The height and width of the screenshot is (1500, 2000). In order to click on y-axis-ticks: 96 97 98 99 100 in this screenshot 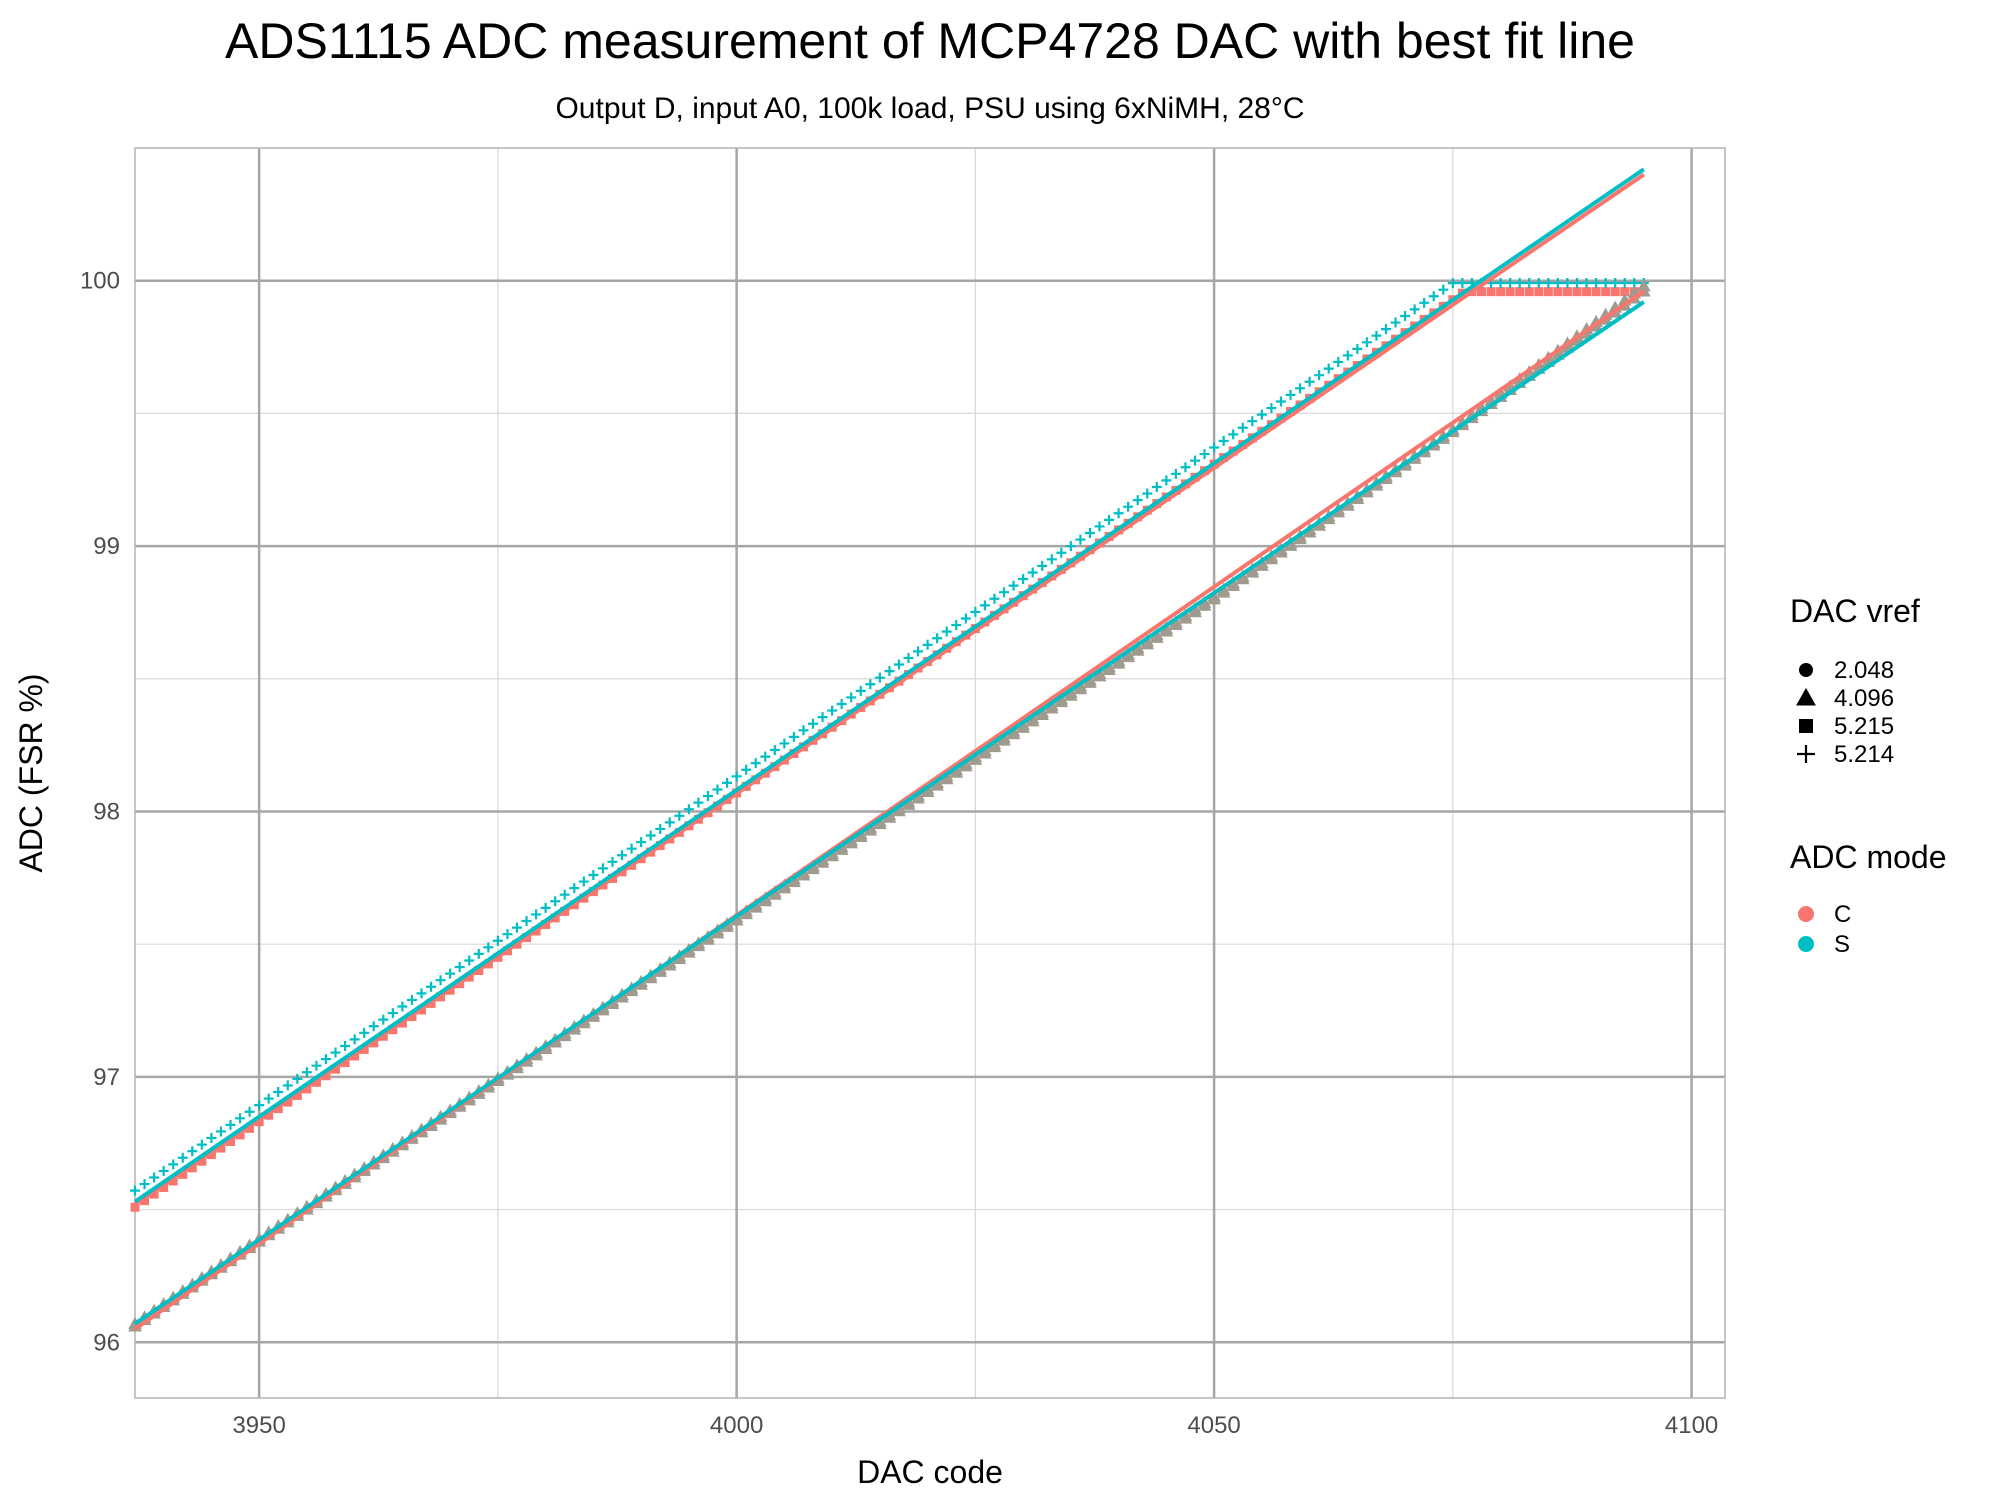, I will do `click(100, 812)`.